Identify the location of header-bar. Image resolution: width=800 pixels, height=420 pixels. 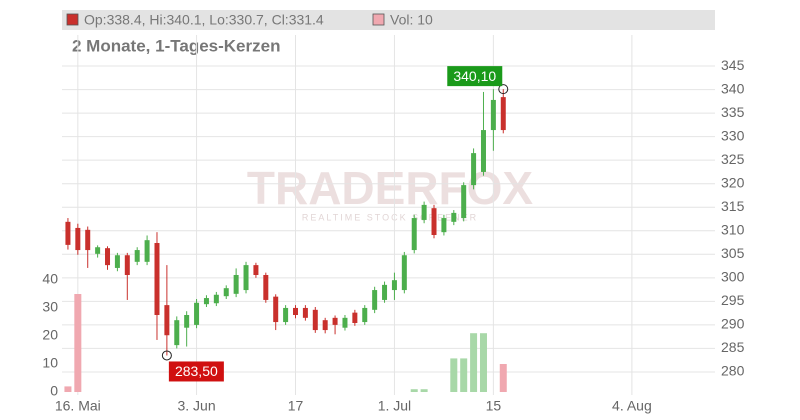
(388, 20).